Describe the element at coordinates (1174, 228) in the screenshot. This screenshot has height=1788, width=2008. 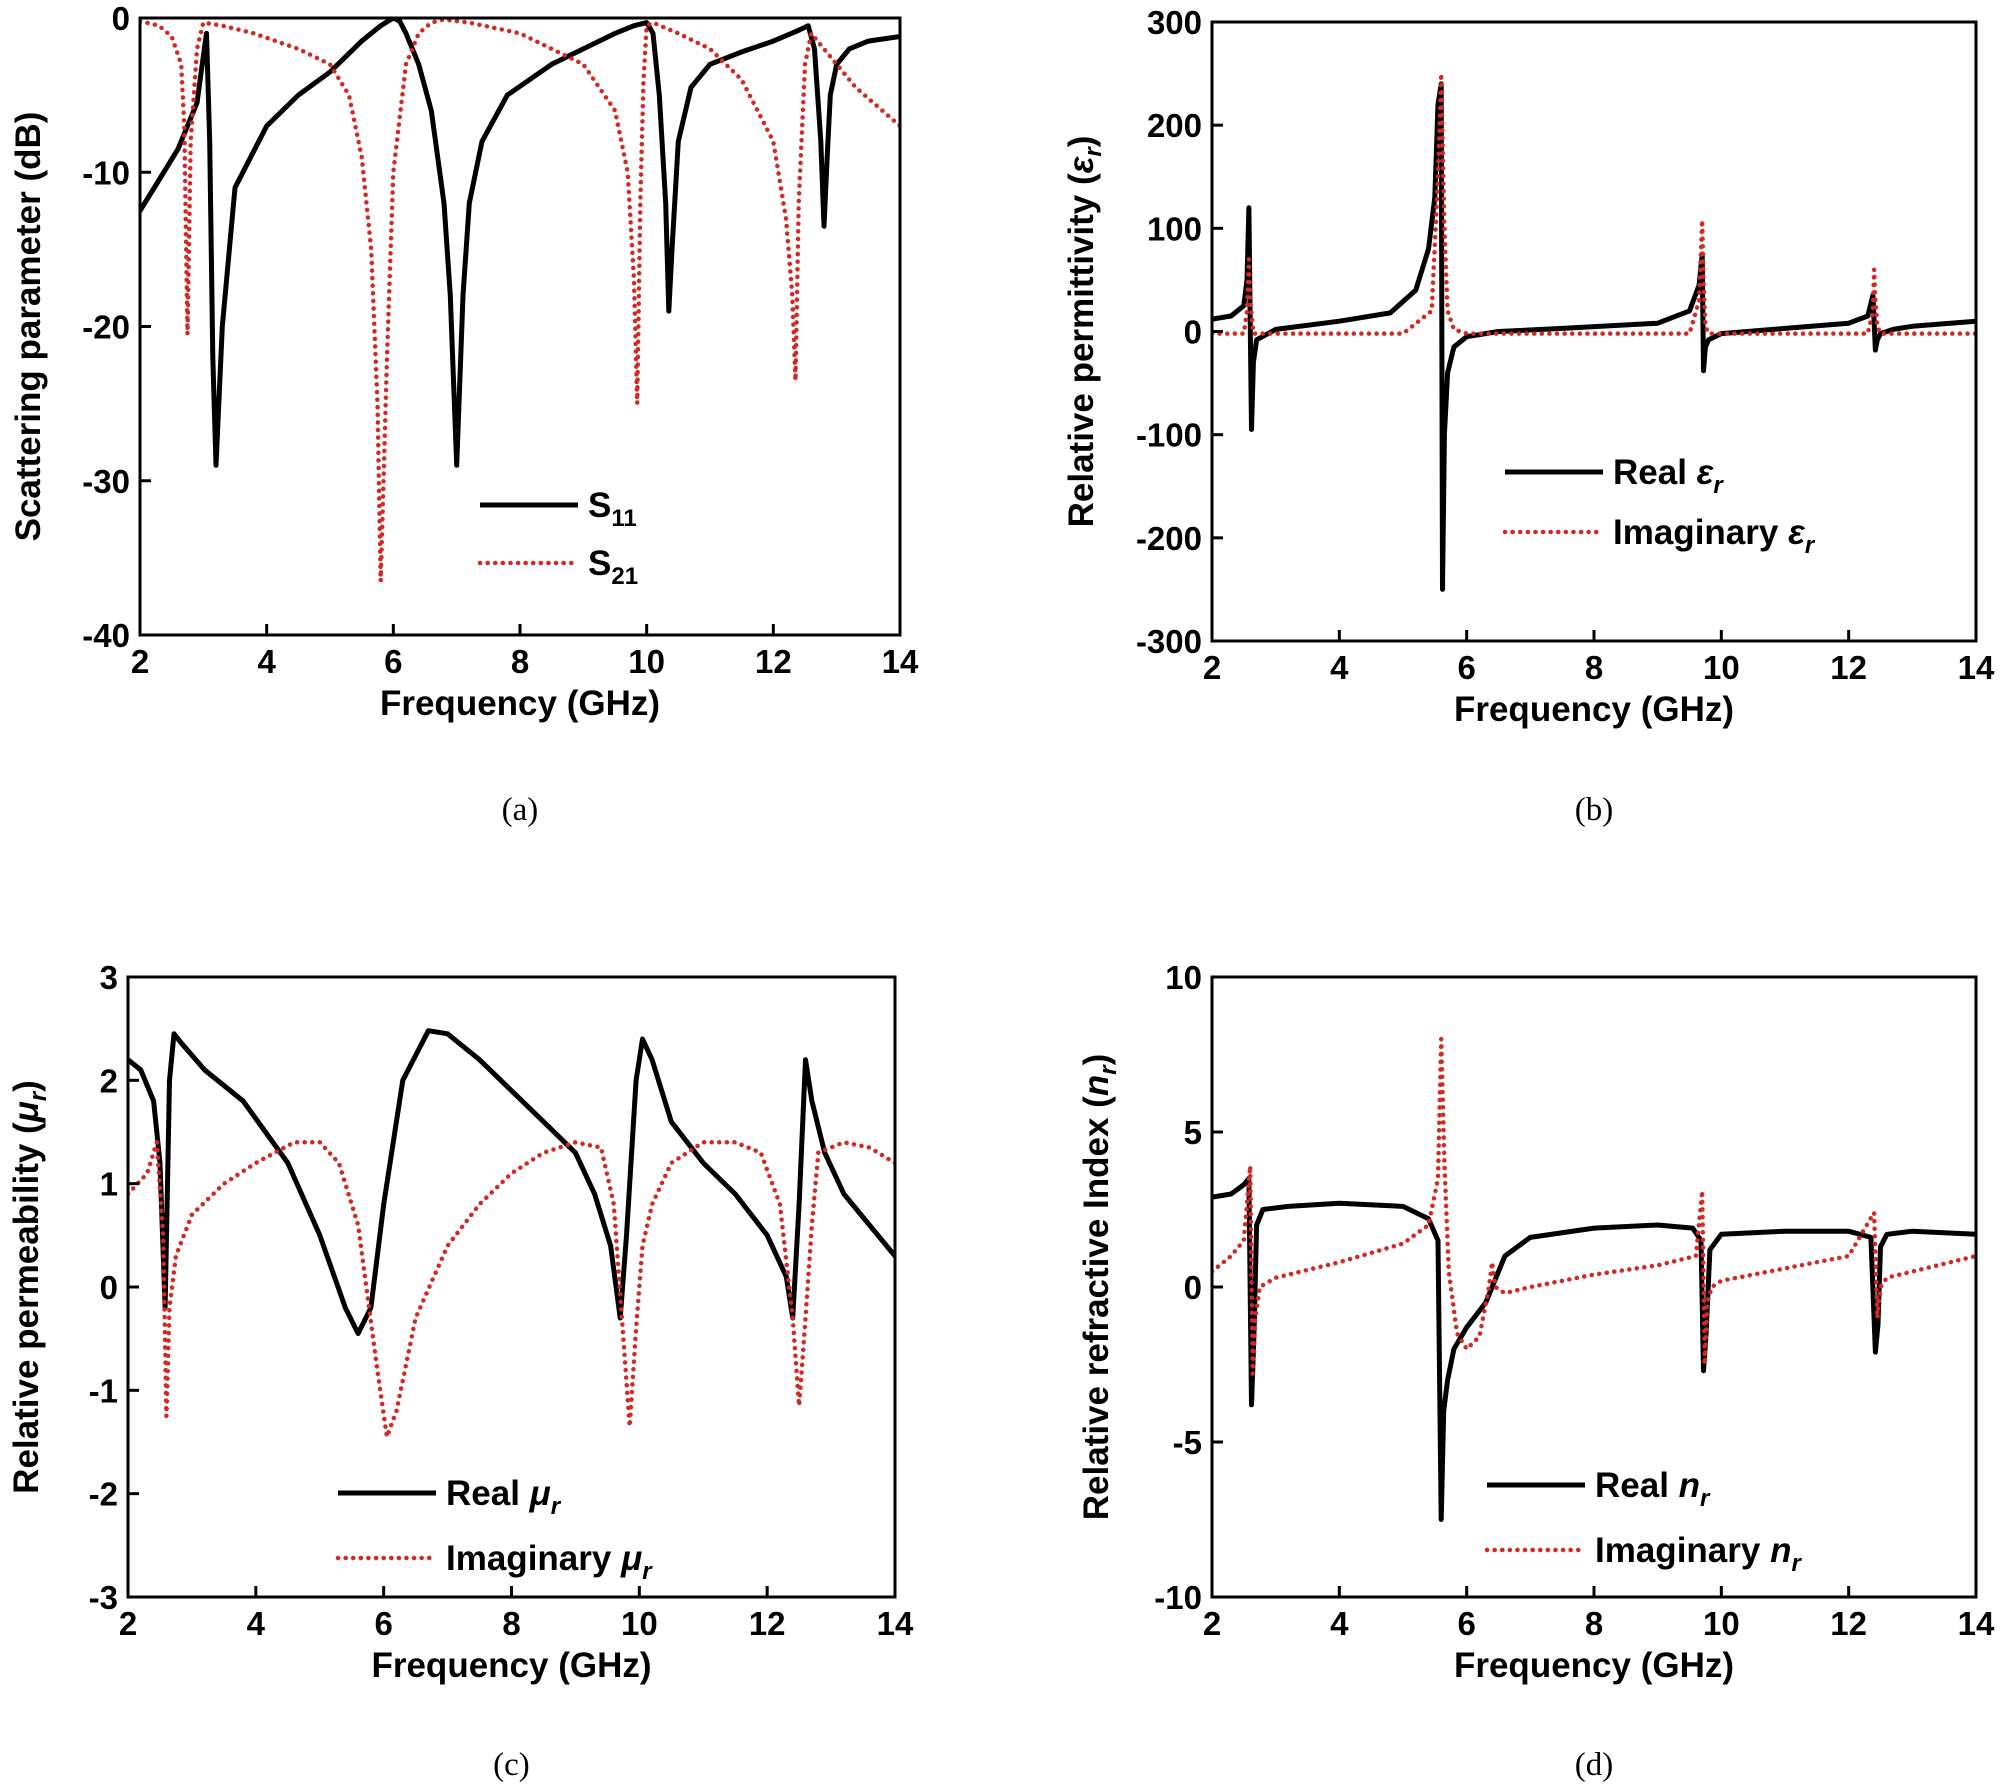
I see `y-tick-label: 100` at that location.